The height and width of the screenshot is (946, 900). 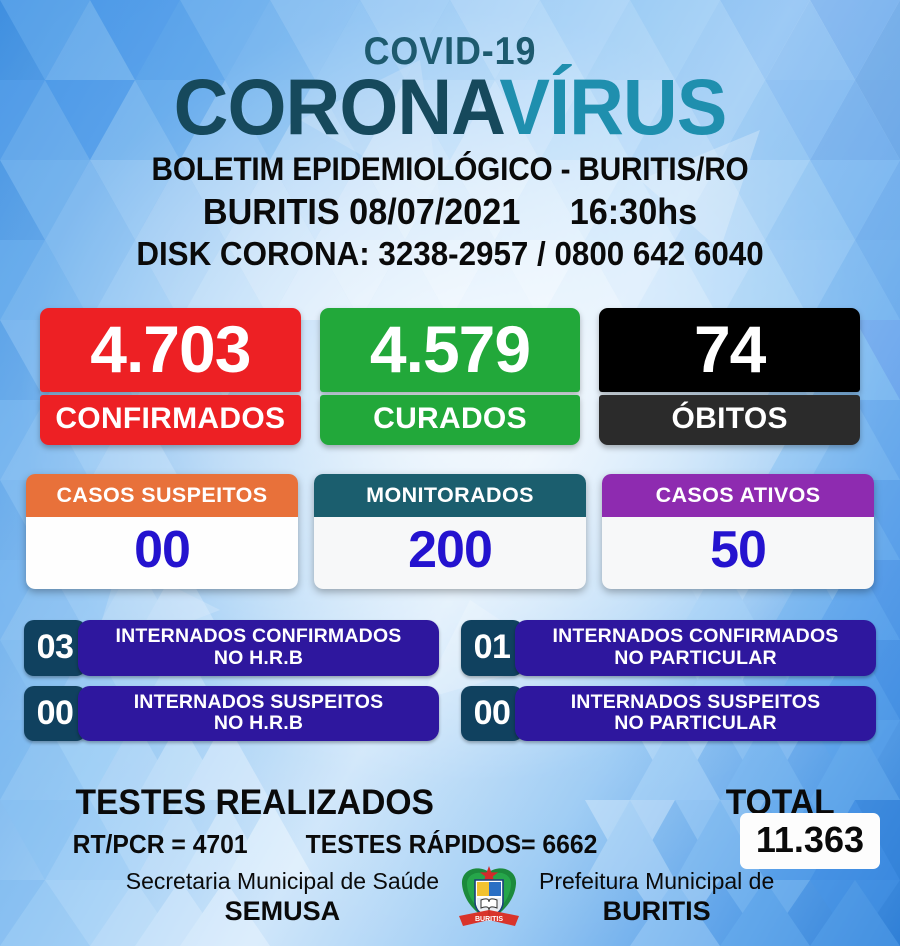 I want to click on stat-card-casos-ativos: CASOS ATIVOS 50, so click(x=738, y=531).